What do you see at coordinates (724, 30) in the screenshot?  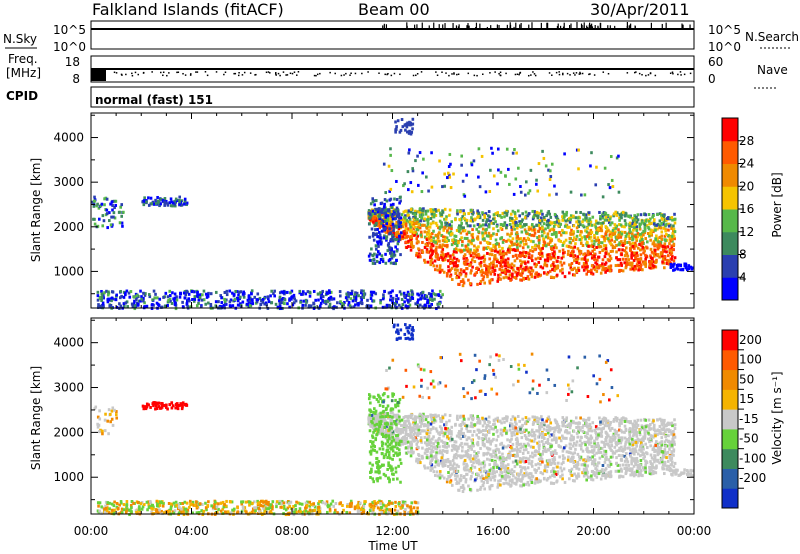 I see `nsky-right-tick-top: 10^5` at bounding box center [724, 30].